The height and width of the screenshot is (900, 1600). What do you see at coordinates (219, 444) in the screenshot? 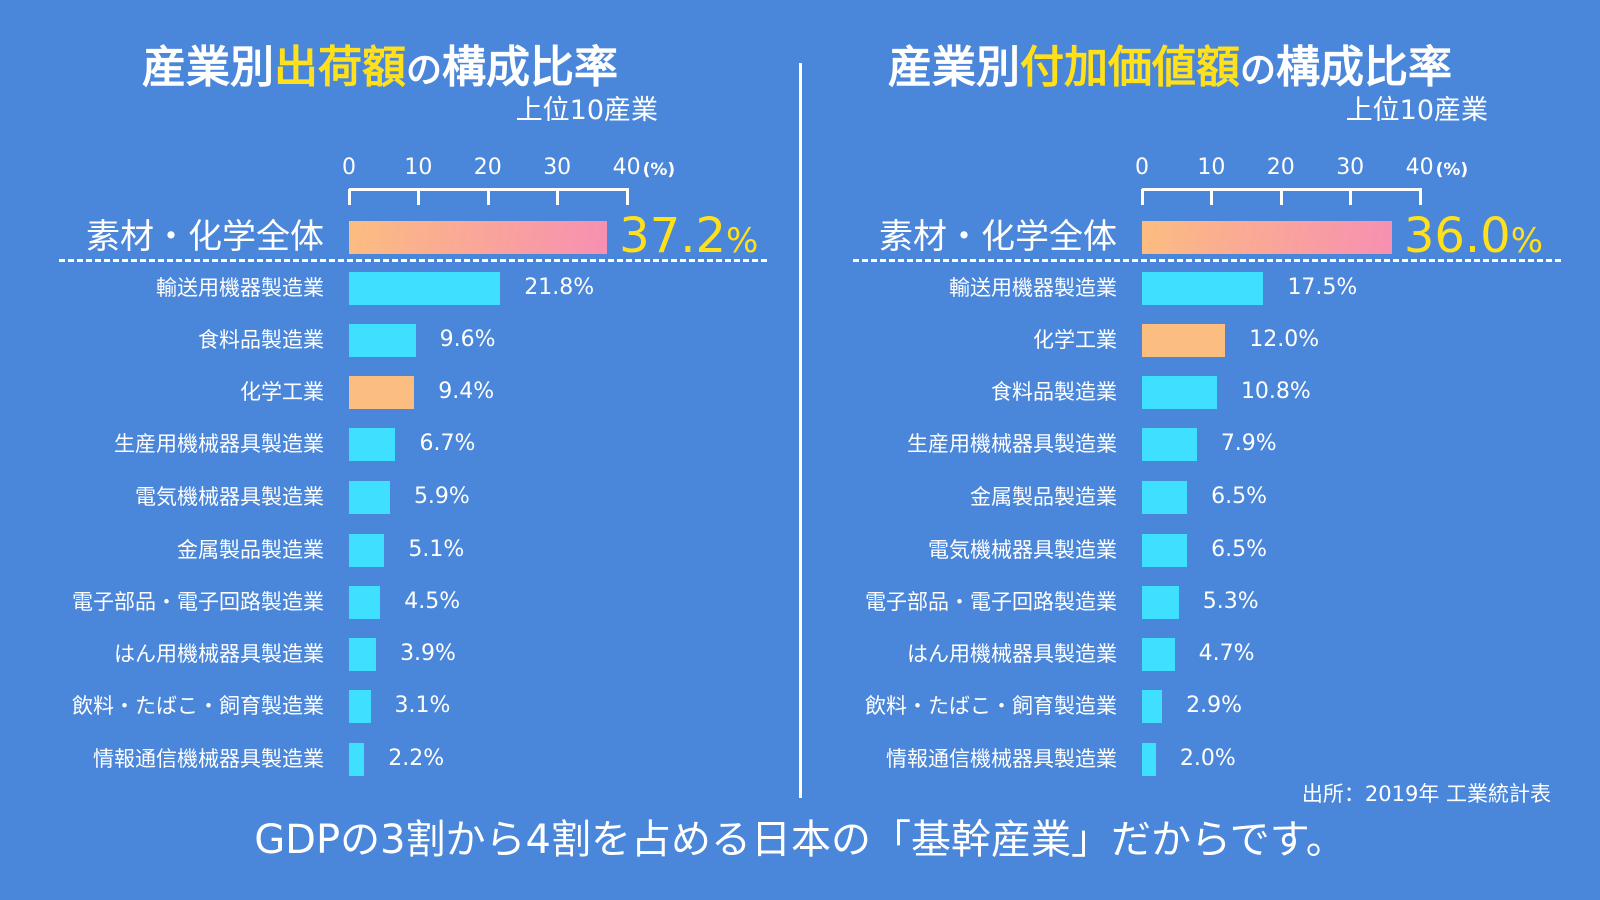
I see `category-label: 生産用機械器具製造業` at bounding box center [219, 444].